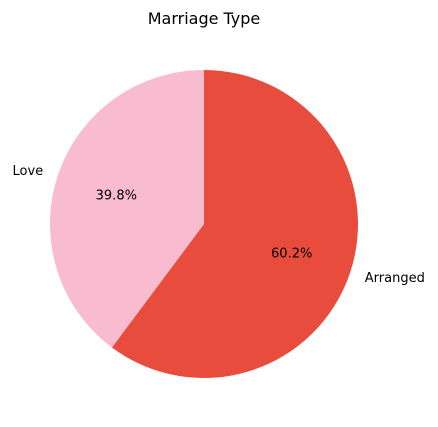 This screenshot has height=427, width=438. I want to click on pie-category-label-love: Love, so click(28, 171).